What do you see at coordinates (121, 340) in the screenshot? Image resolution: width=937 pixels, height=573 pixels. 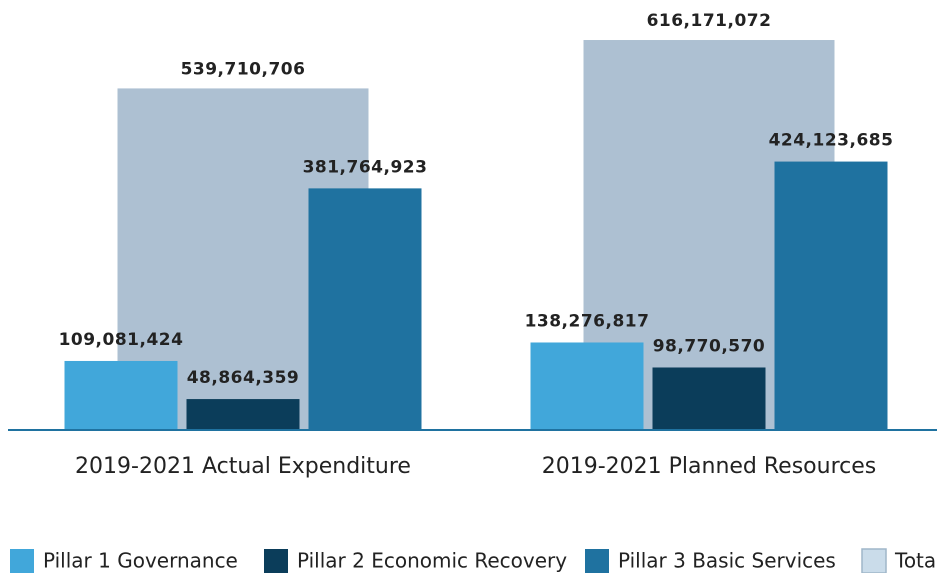 I see `data-label: 109,081,424` at bounding box center [121, 340].